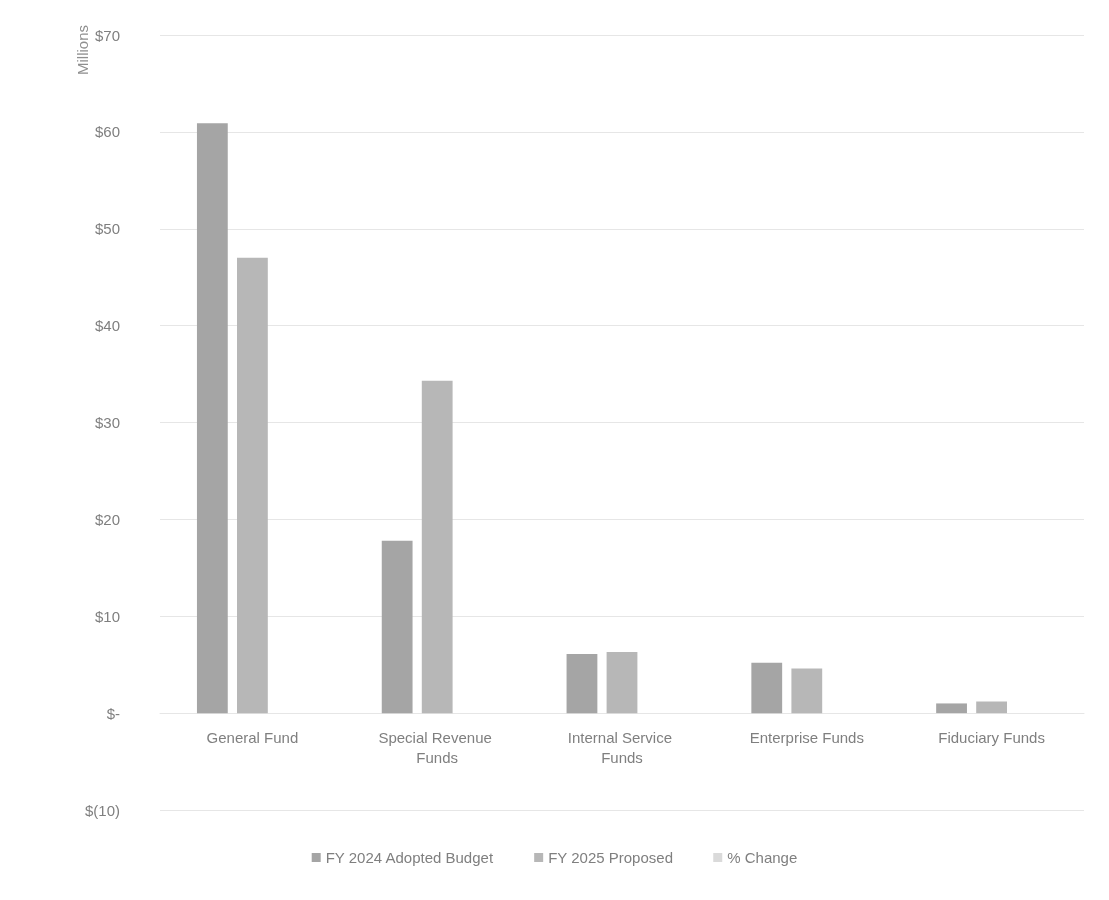 The width and height of the screenshot is (1109, 900). Describe the element at coordinates (82, 50) in the screenshot. I see `y-axis-title: Millions` at that location.